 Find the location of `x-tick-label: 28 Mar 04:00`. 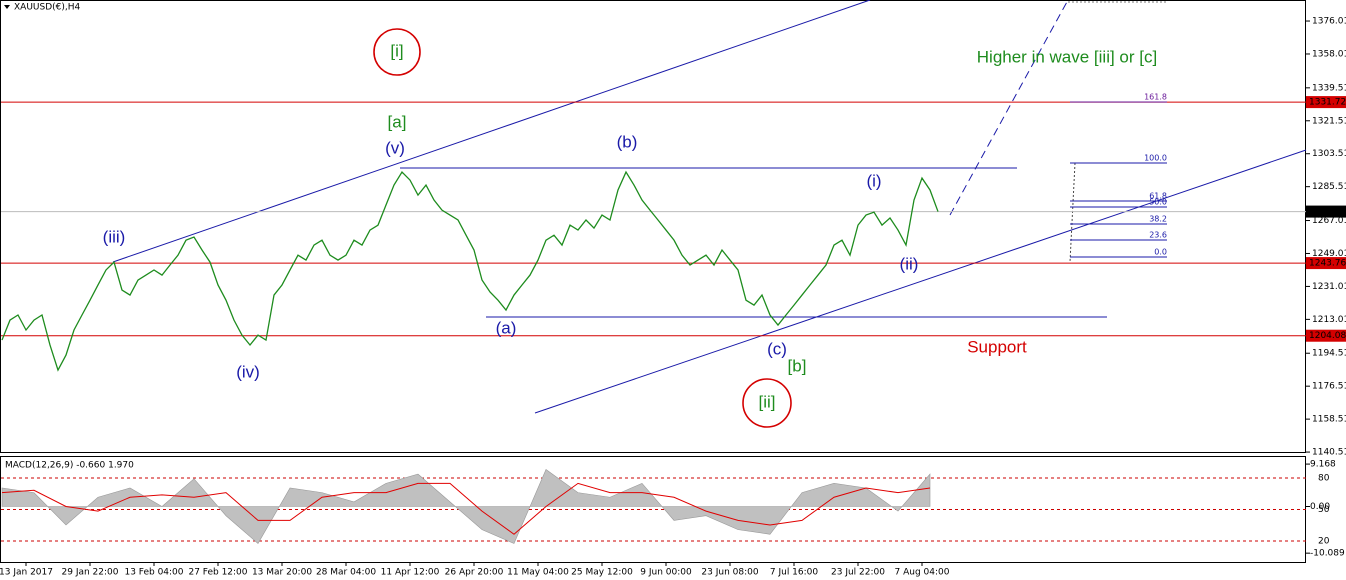

x-tick-label: 28 Mar 04:00 is located at coordinates (346, 573).